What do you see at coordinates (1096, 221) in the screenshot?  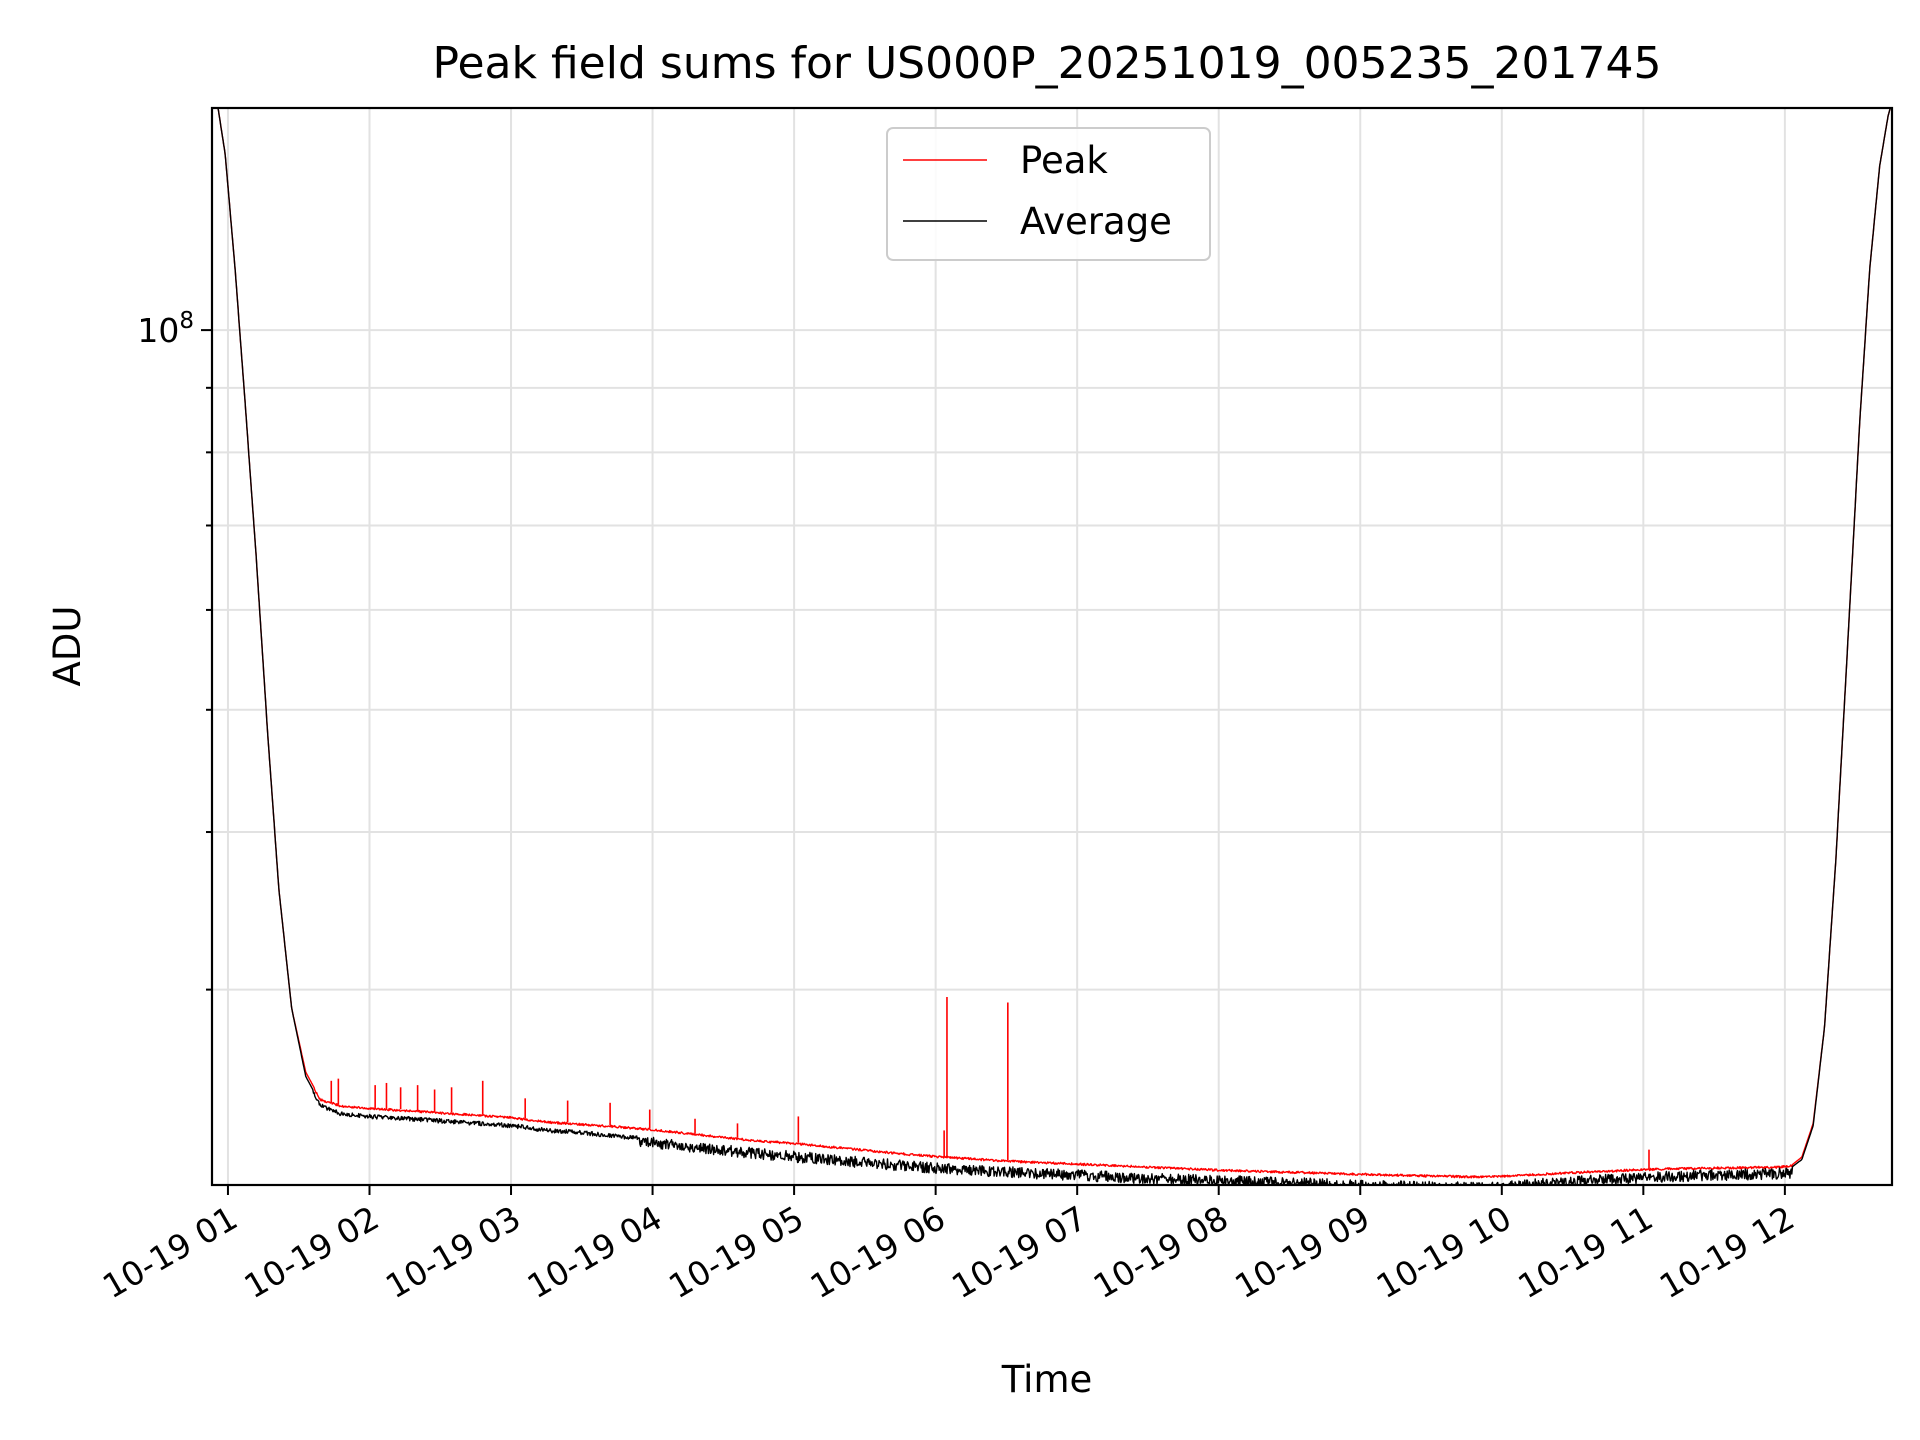 I see `legend-label-average: Average` at bounding box center [1096, 221].